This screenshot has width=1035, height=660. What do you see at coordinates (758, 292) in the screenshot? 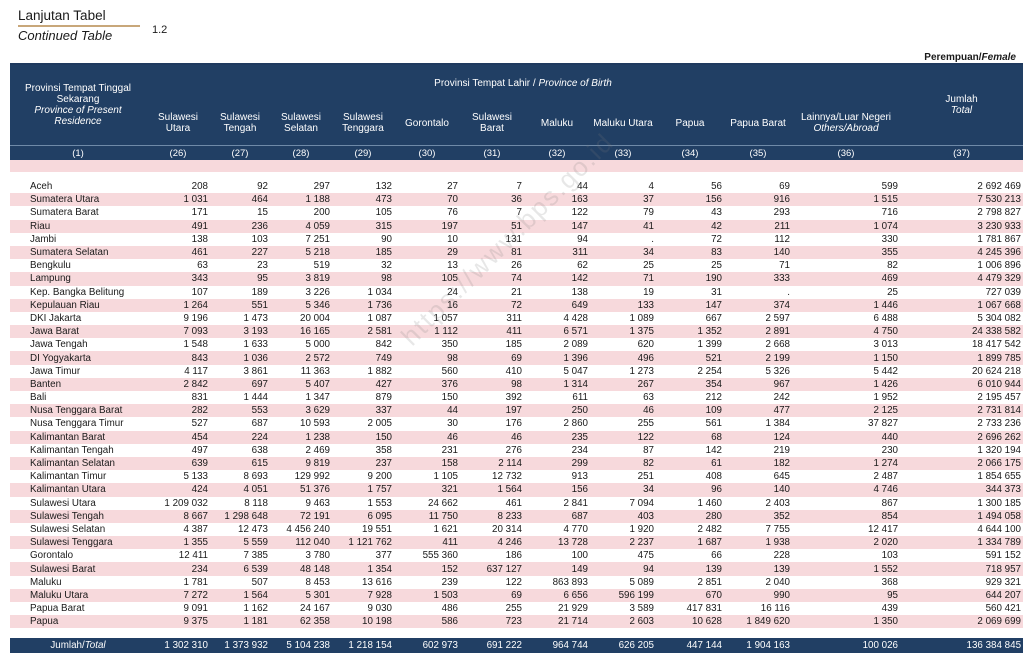
I see `table-cell: .` at bounding box center [758, 292].